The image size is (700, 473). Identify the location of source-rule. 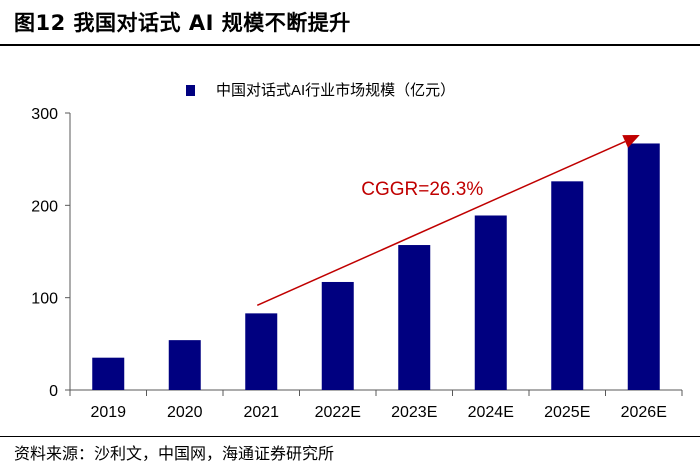
(350, 436).